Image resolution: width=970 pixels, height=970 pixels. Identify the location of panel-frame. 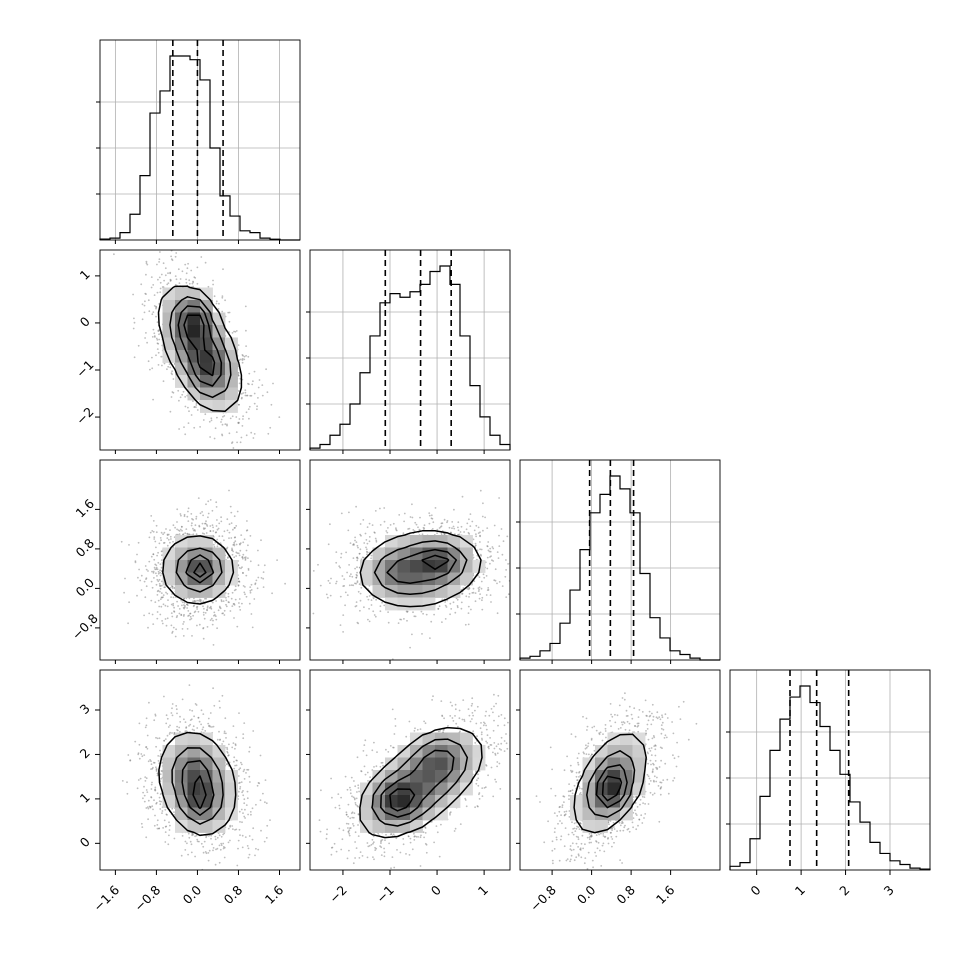
(410, 560).